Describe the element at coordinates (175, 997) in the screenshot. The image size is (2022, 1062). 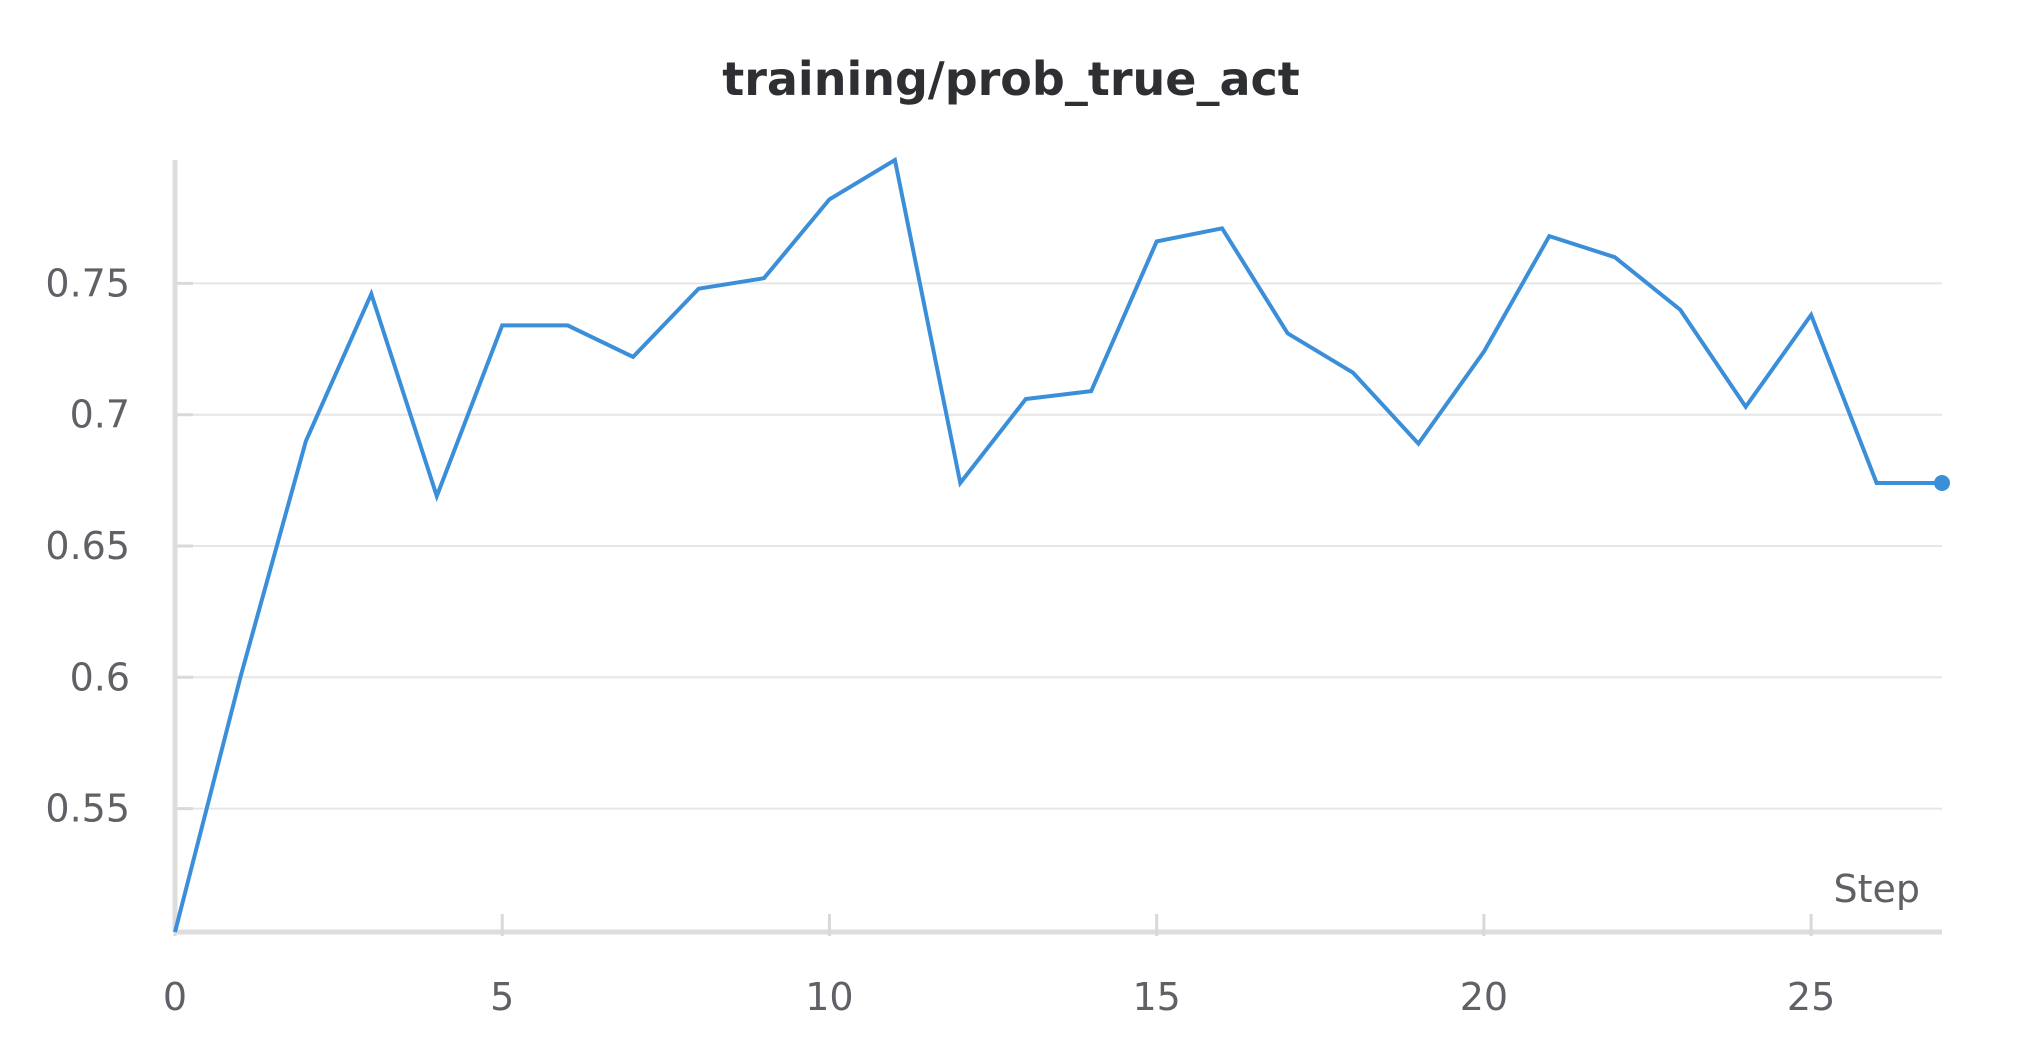
I see `x-tick-label: 0` at that location.